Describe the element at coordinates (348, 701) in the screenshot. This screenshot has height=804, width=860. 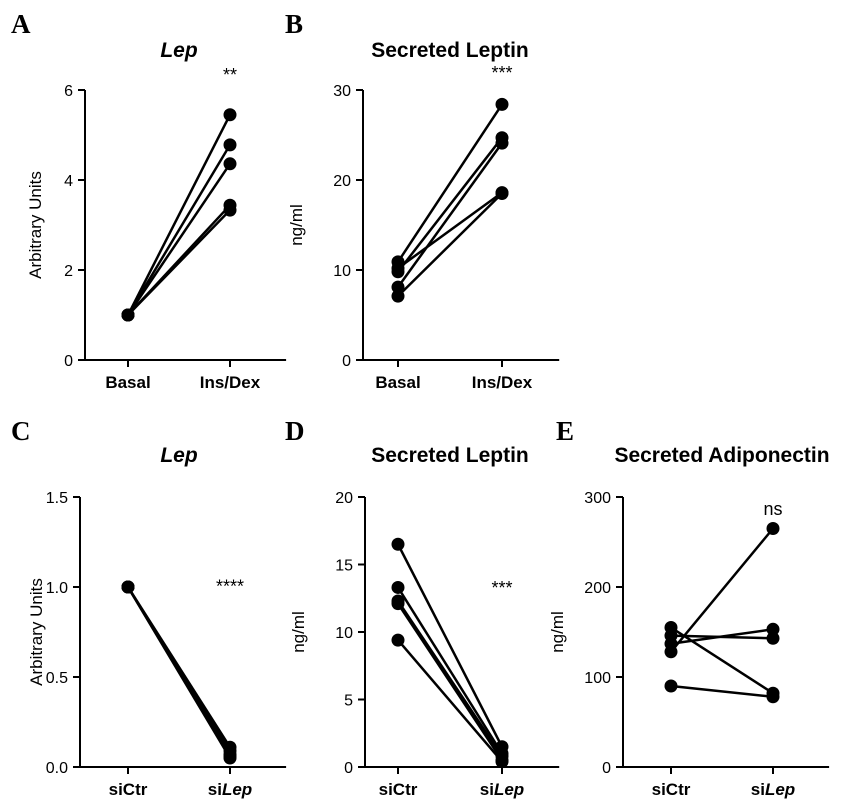
I see `y-tick-label: 5` at that location.